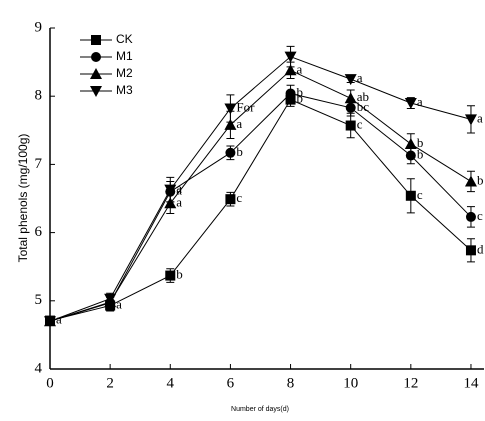 This screenshot has width=485, height=421. What do you see at coordinates (231, 383) in the screenshot?
I see `x-tick-label: 6` at bounding box center [231, 383].